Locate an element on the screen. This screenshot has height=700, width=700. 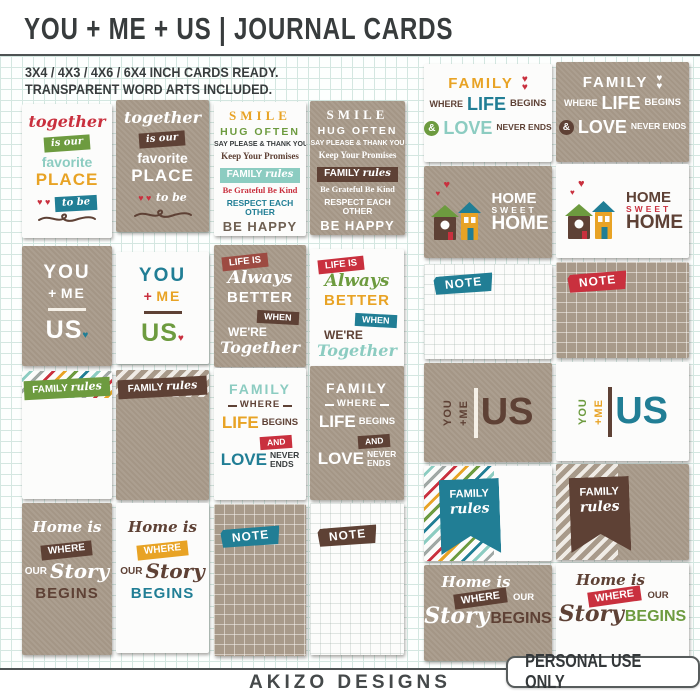
word-you: YOU is located at coordinates (67, 272).